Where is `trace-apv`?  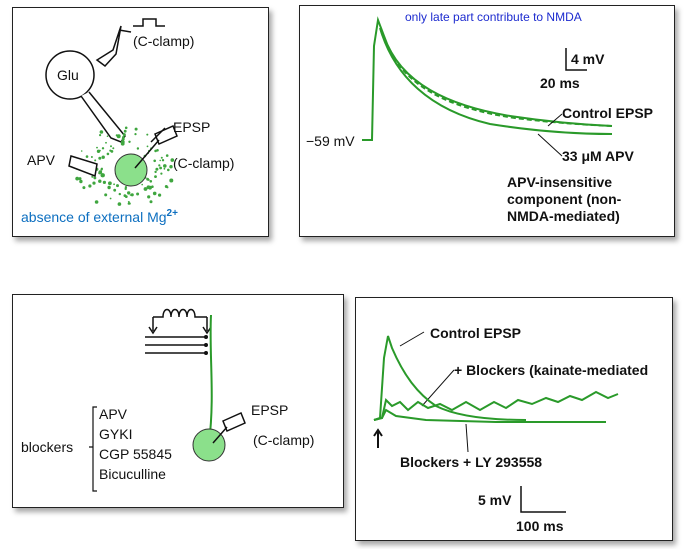 trace-apv is located at coordinates (496, 81).